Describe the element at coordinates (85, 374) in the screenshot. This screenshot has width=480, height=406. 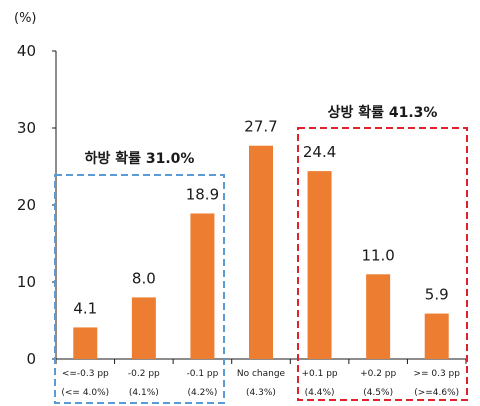
I see `x-tick-label: <=-0.3 pp` at that location.